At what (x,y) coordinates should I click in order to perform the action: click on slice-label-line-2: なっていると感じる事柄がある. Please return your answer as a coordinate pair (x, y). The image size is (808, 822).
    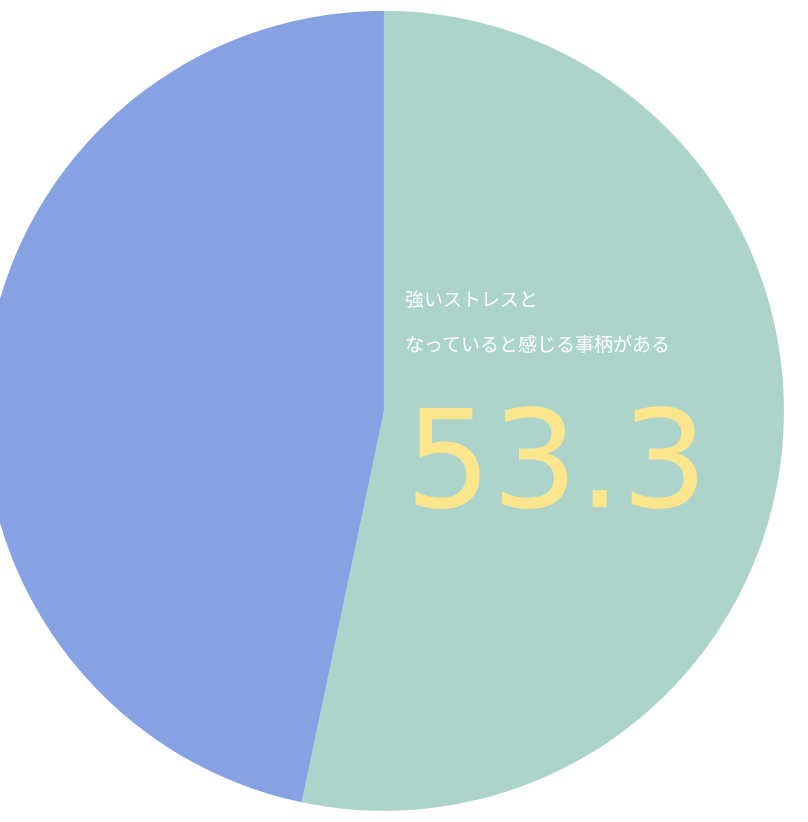
    Looking at the image, I should click on (537, 345).